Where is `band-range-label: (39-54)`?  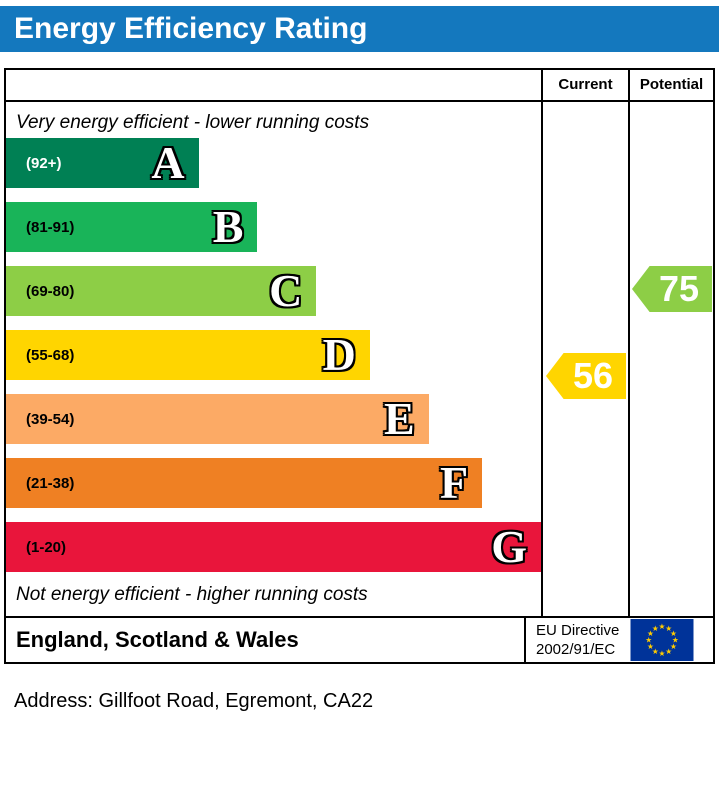 band-range-label: (39-54) is located at coordinates (50, 419).